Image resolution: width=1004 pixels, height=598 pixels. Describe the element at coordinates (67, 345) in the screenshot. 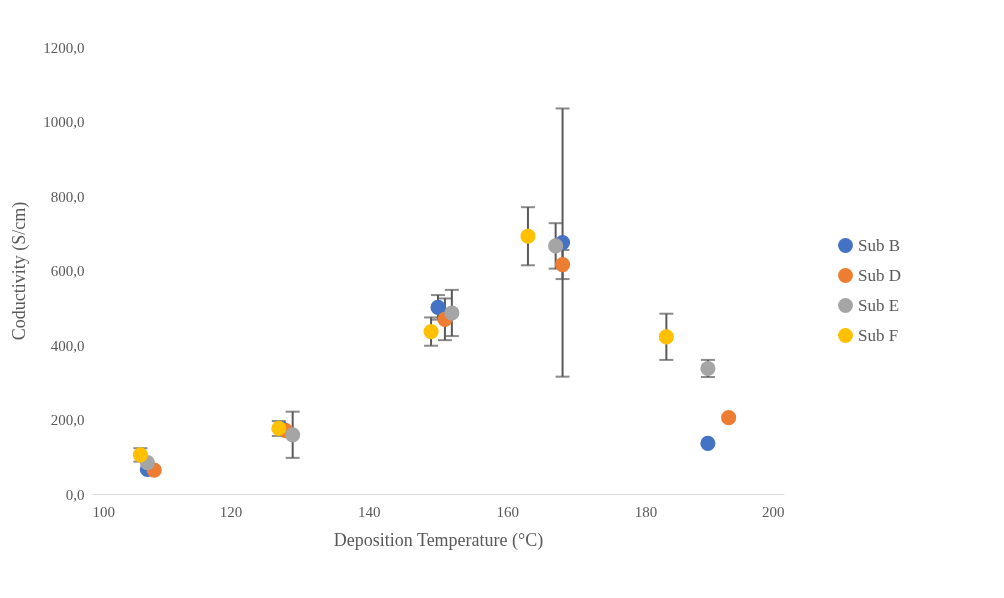

I see `y-tick-label: 400,0` at that location.